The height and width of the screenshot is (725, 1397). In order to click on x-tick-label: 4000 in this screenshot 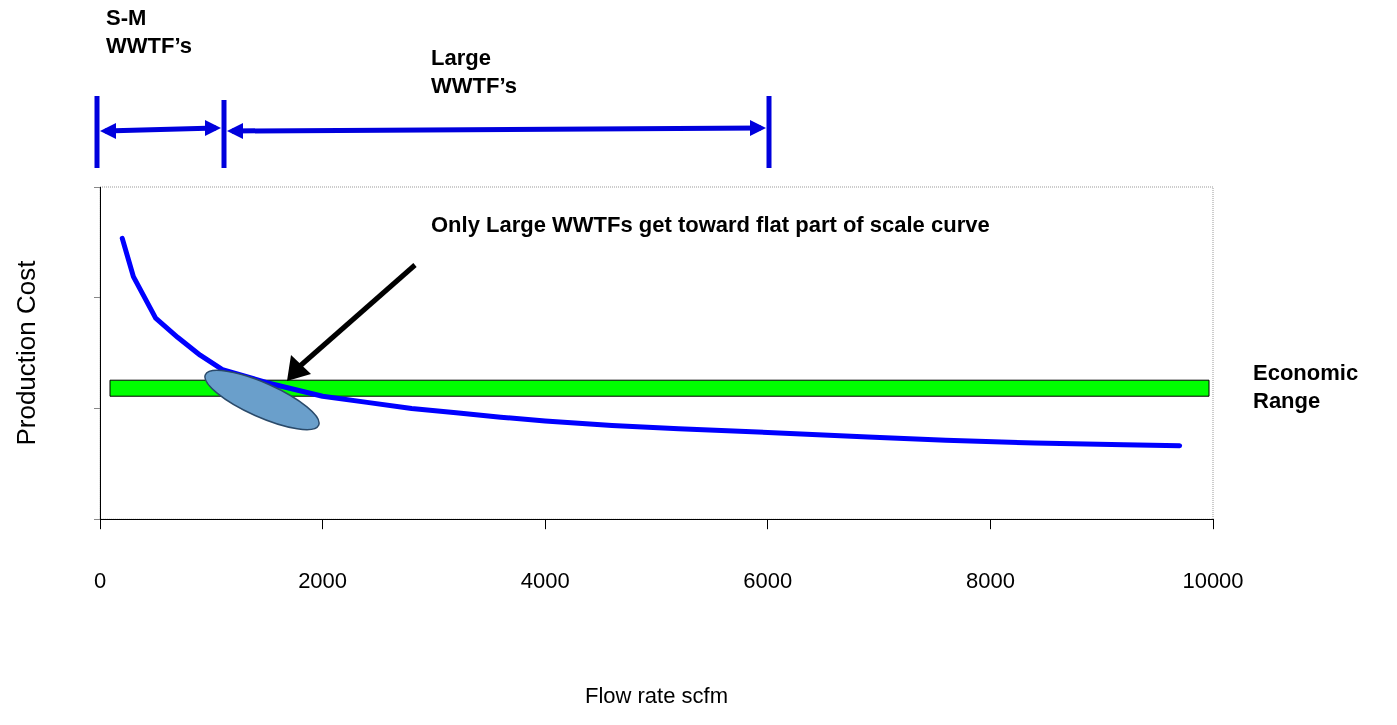, I will do `click(545, 581)`.